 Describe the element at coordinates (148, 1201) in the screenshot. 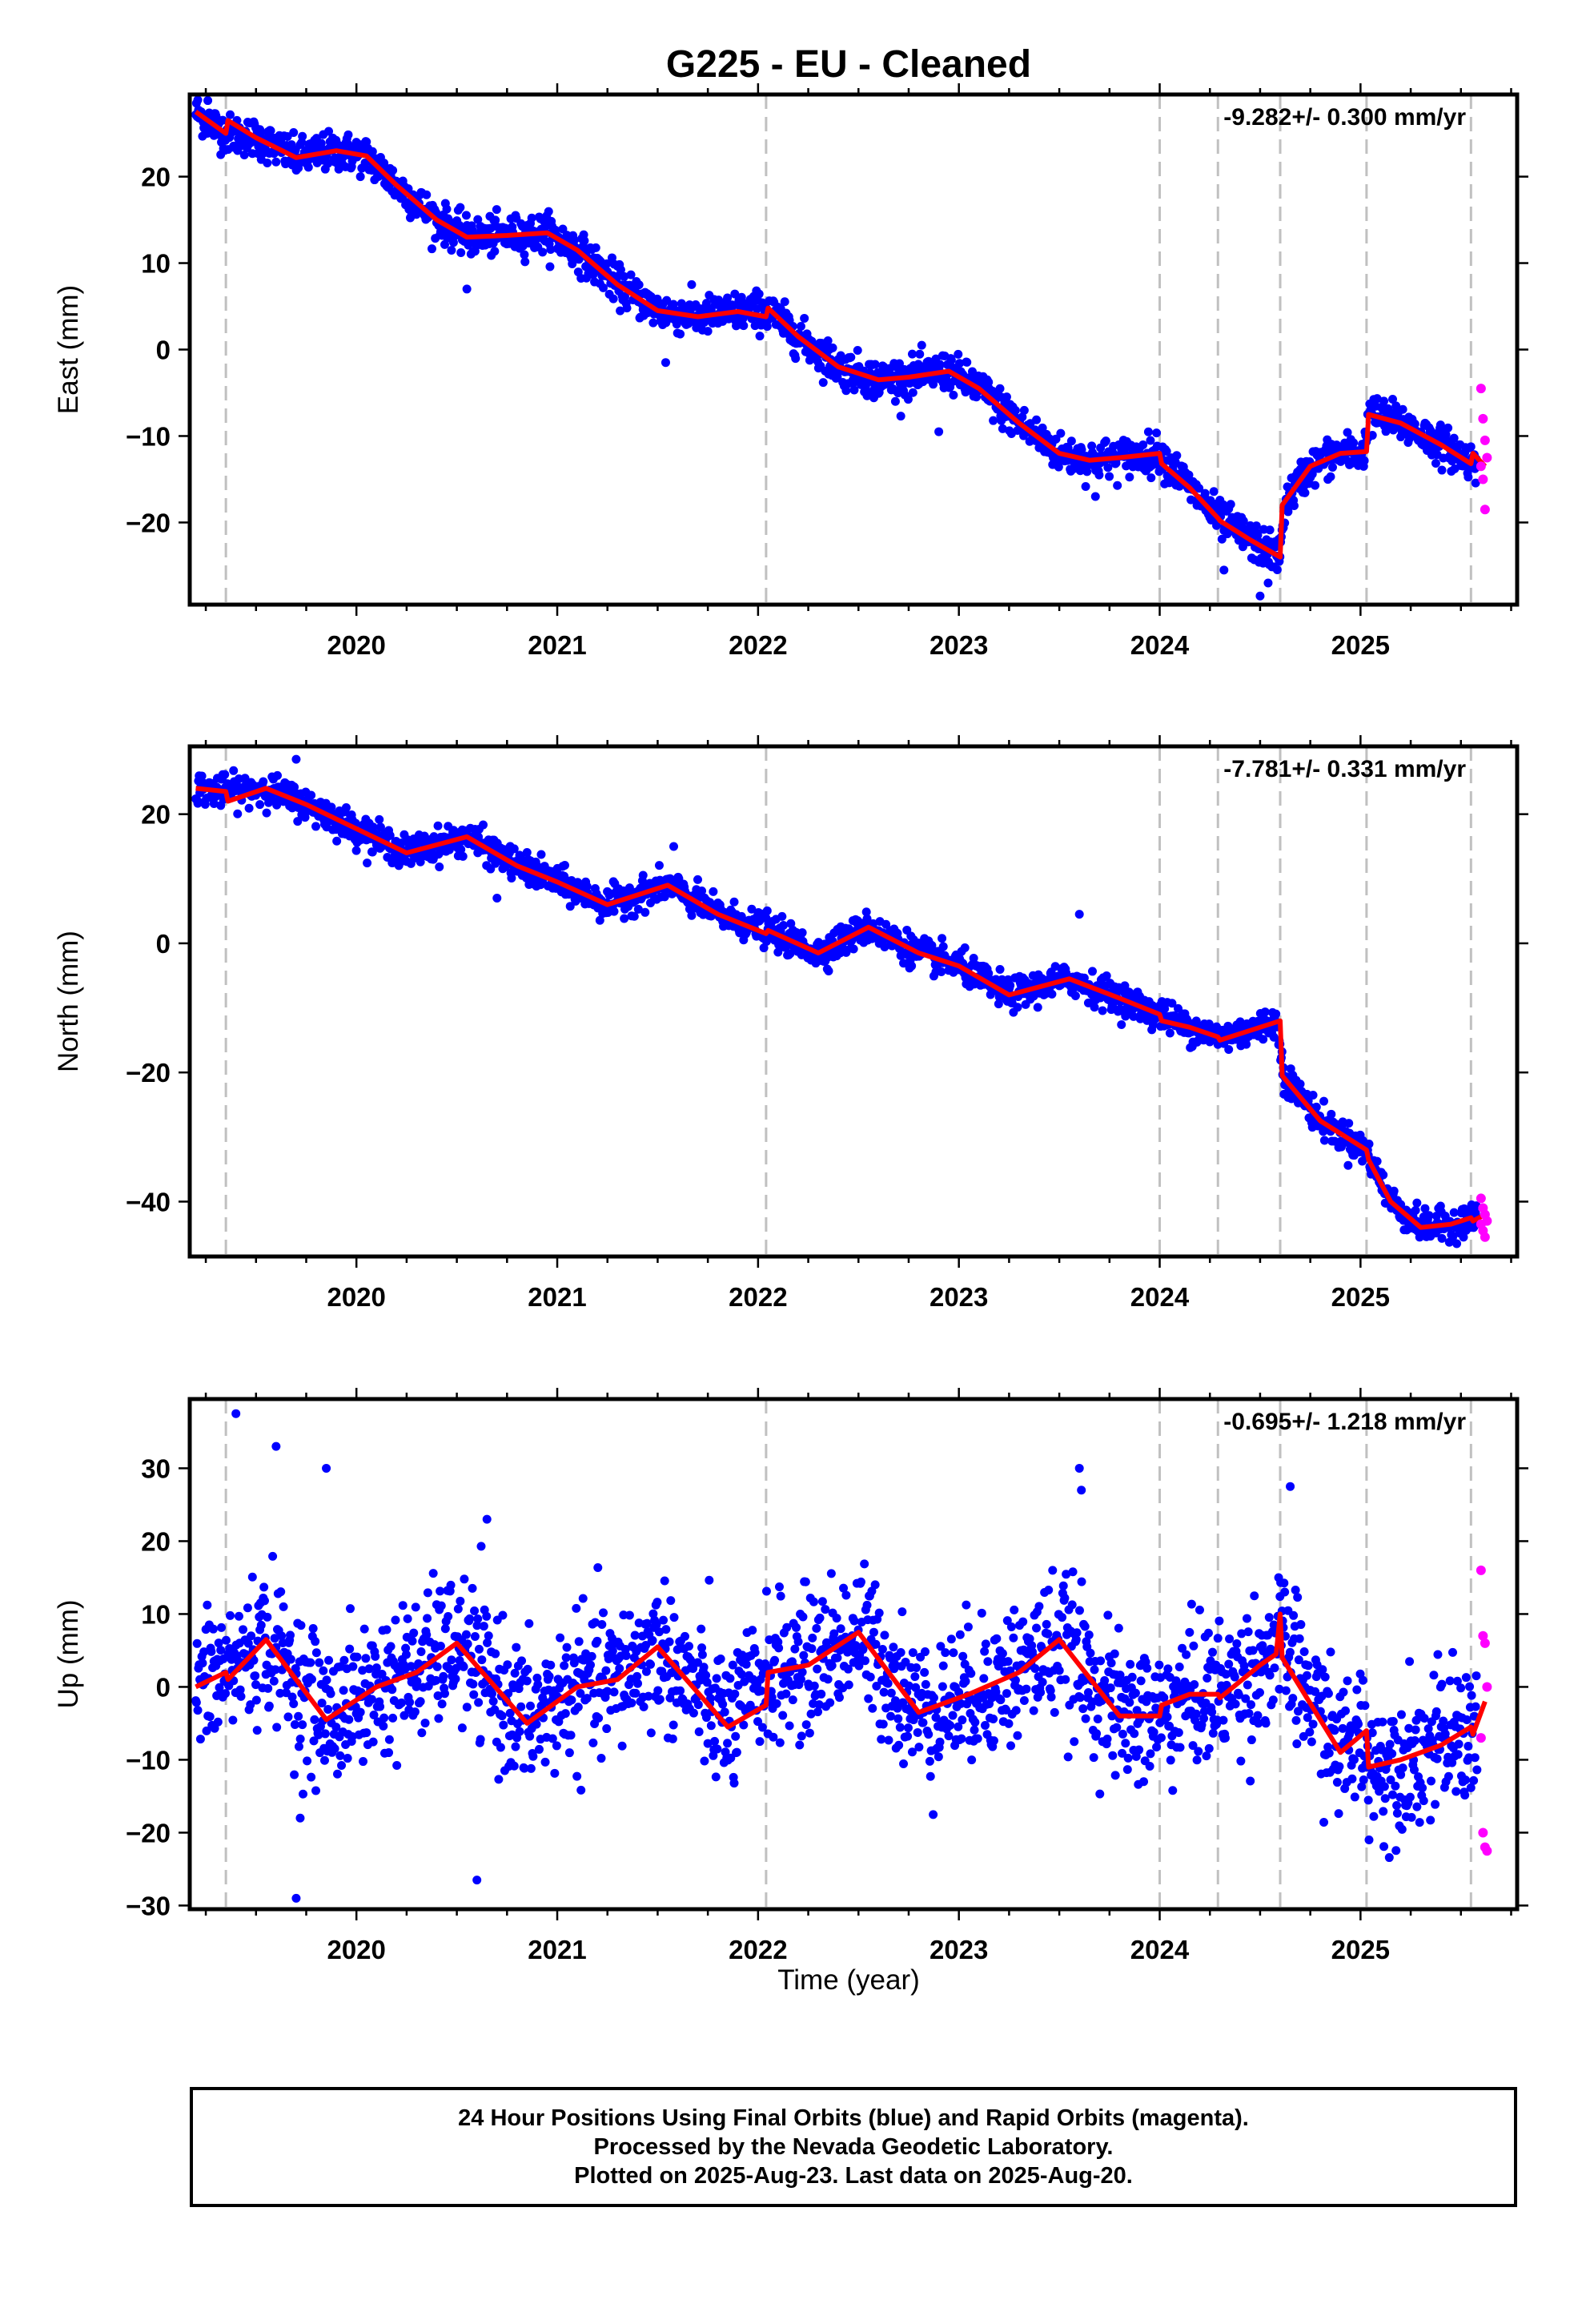

I see `y-tick-label: −40` at that location.